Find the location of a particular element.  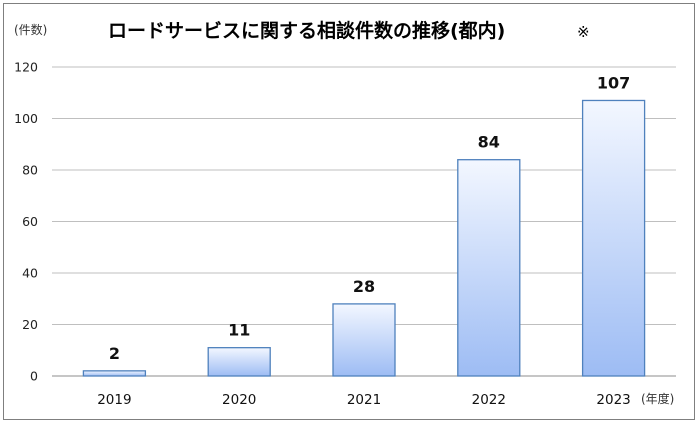

data-label-2021: 28 is located at coordinates (364, 286).